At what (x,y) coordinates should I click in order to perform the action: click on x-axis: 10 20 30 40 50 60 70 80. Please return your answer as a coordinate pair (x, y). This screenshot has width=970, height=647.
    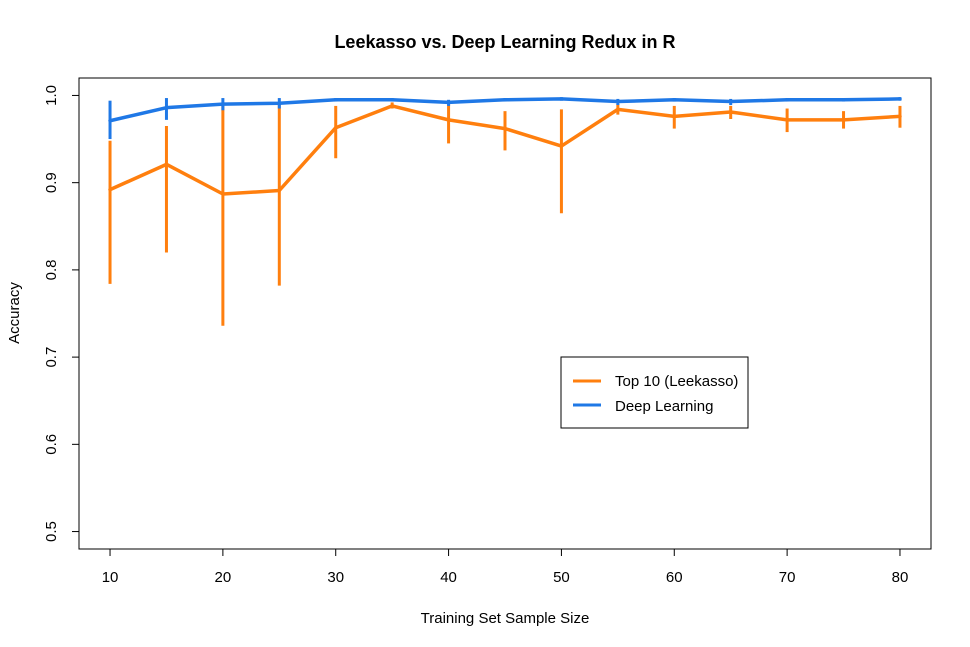
    Looking at the image, I should click on (505, 567).